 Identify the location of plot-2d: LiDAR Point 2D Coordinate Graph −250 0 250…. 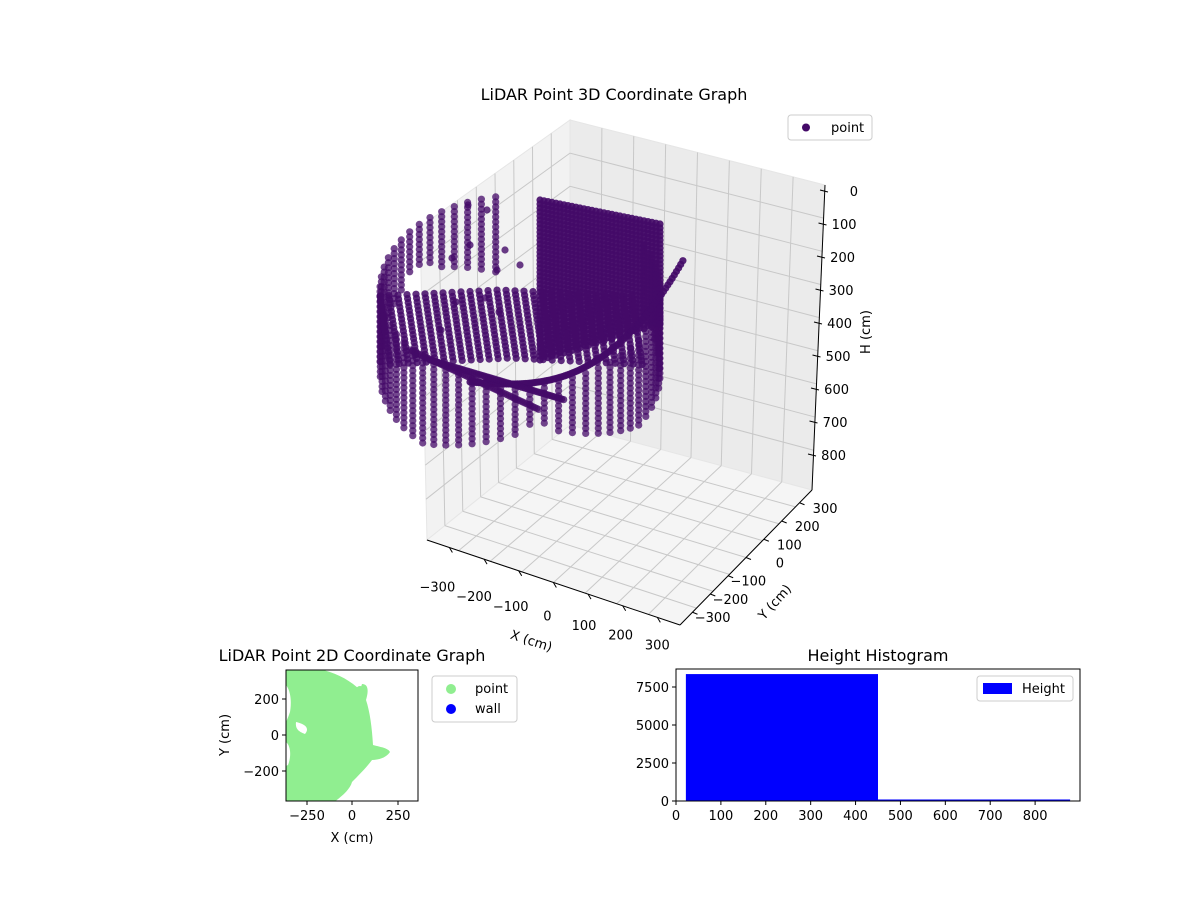
(368, 746).